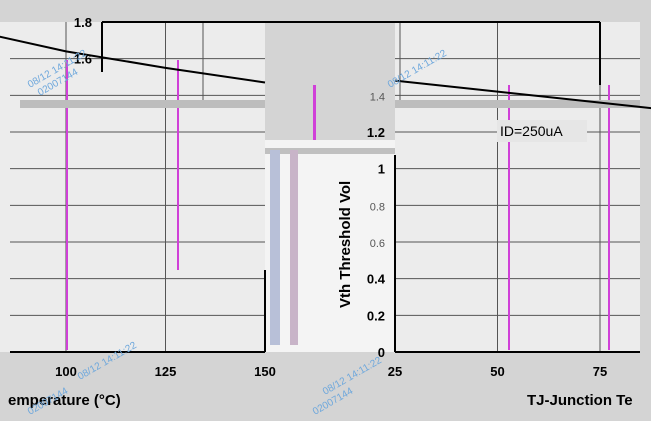 The height and width of the screenshot is (421, 651). Describe the element at coordinates (376, 279) in the screenshot. I see `y-tick-label: 0.4` at that location.